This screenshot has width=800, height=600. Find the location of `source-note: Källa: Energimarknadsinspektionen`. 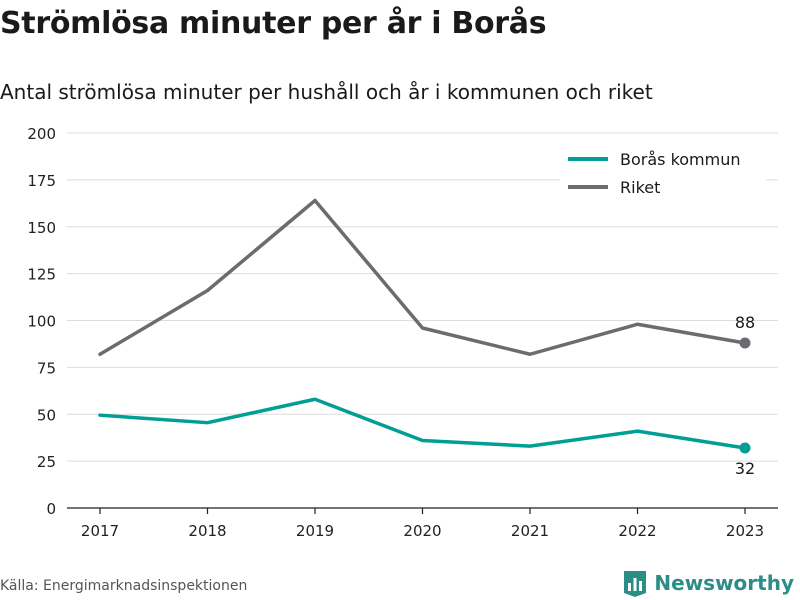

source-note: Källa: Energimarknadsinspektionen is located at coordinates (124, 586).